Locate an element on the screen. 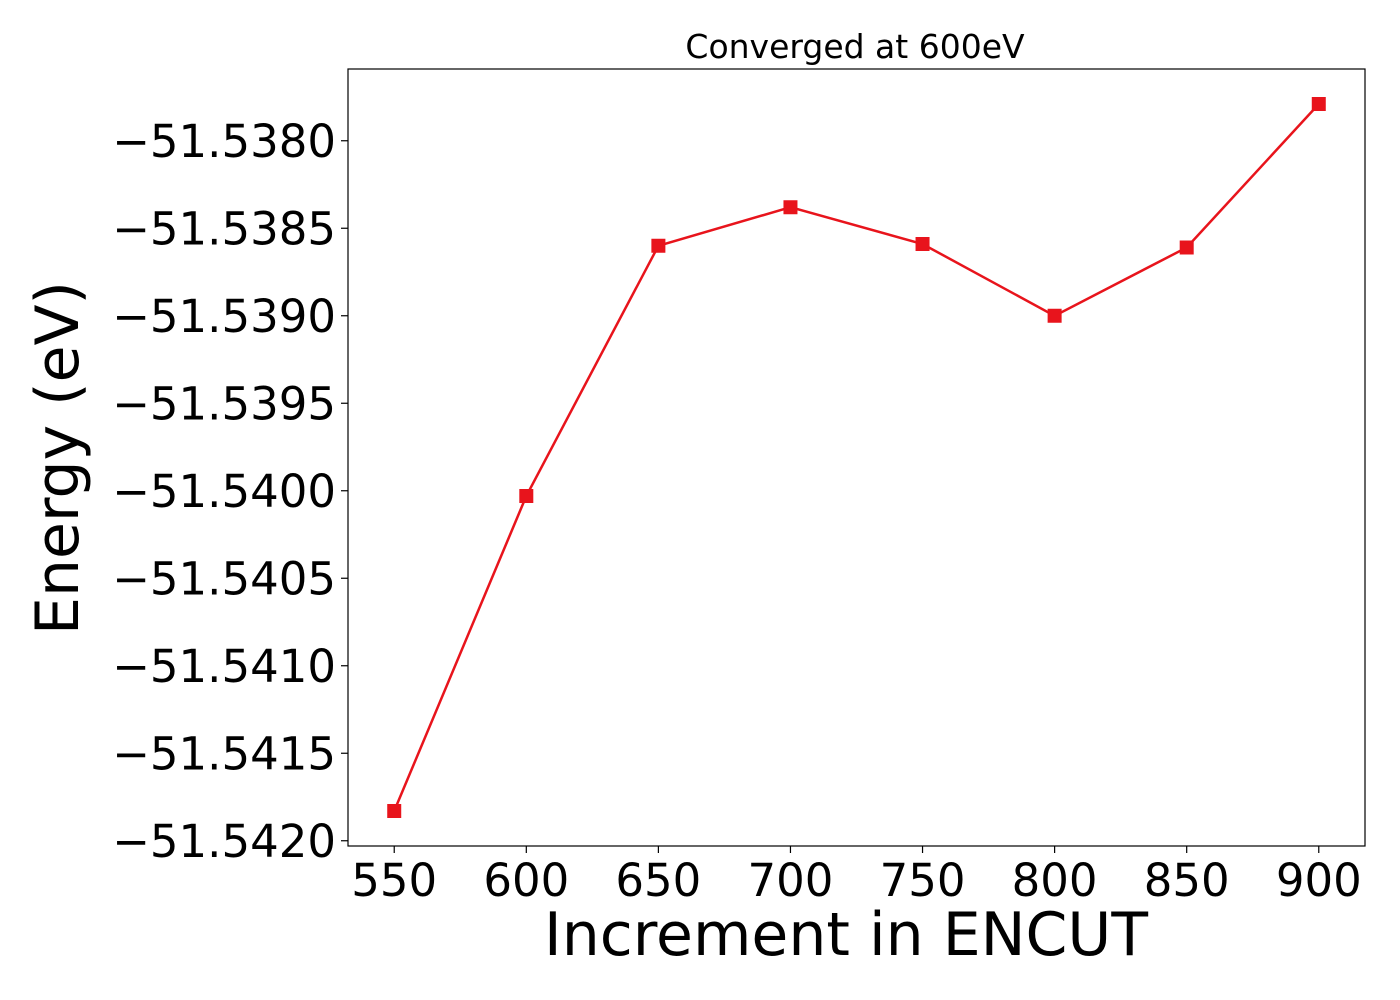 This screenshot has width=1400, height=1000. x-tick-label: 850 is located at coordinates (1187, 880).